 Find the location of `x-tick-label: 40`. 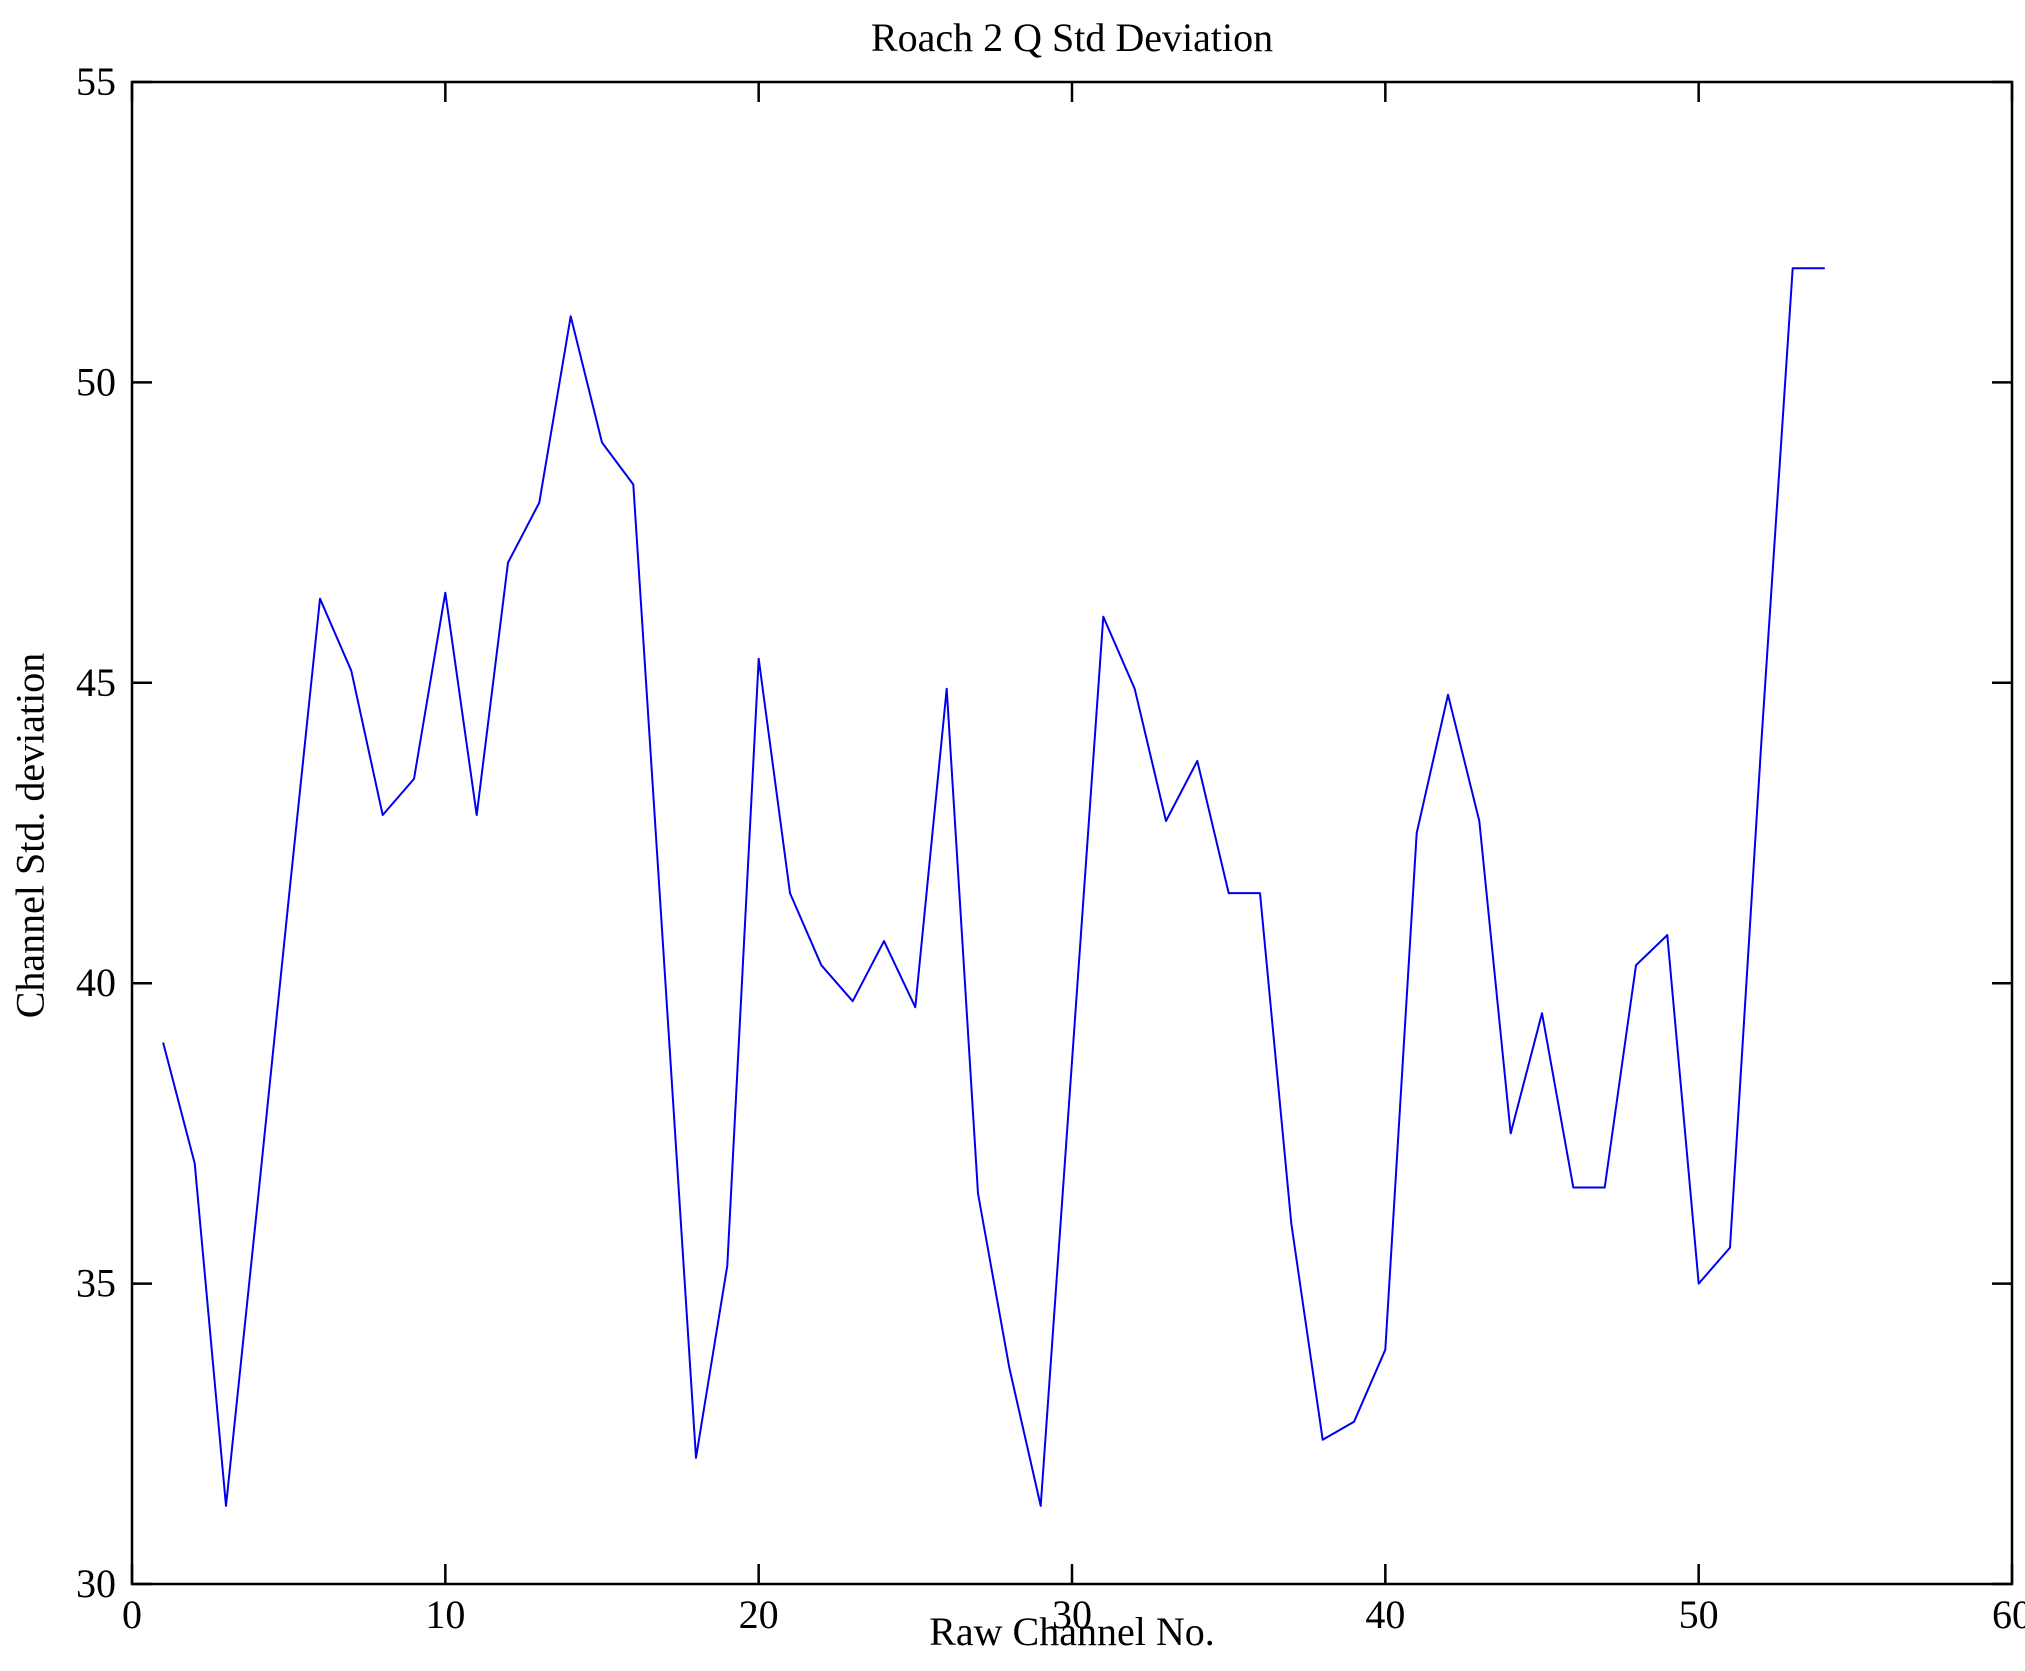

x-tick-label: 40 is located at coordinates (1385, 1614).